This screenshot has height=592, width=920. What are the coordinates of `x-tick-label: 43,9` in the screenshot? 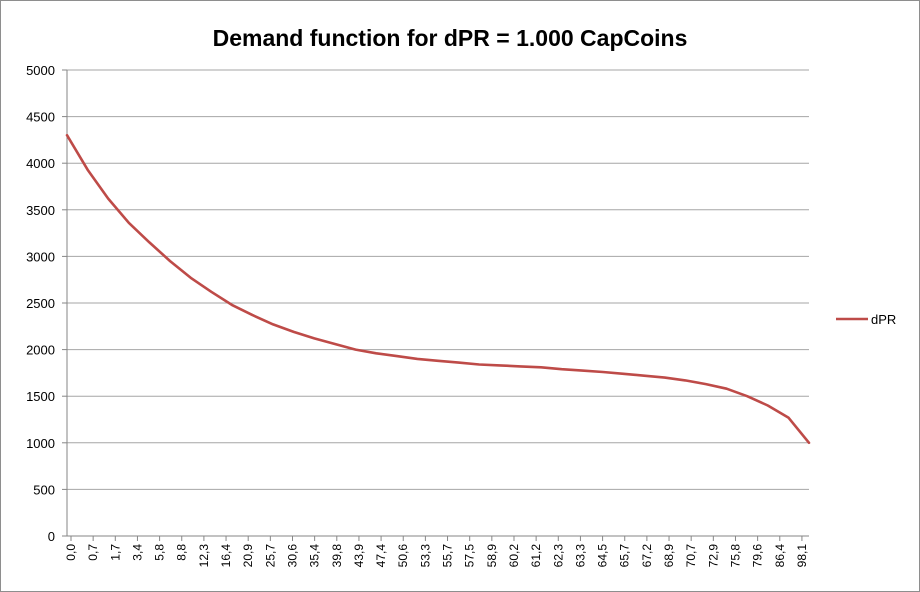 It's located at (359, 556).